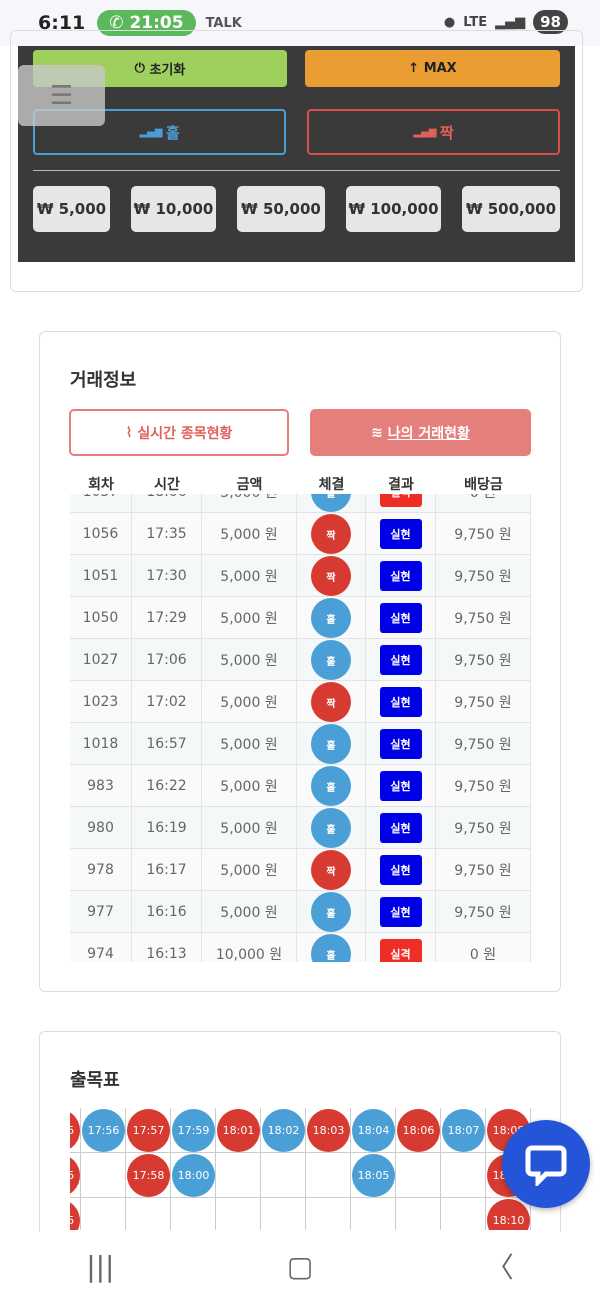  I want to click on table-cell: 10,000 원, so click(249, 947).